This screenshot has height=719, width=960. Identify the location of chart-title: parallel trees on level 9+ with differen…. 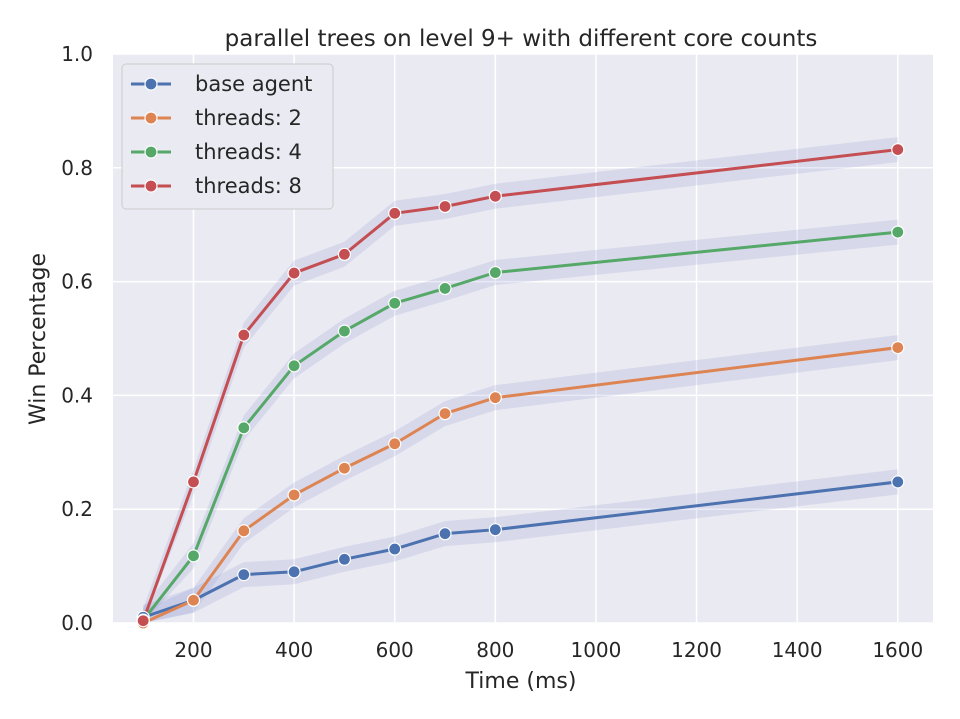
(521, 39).